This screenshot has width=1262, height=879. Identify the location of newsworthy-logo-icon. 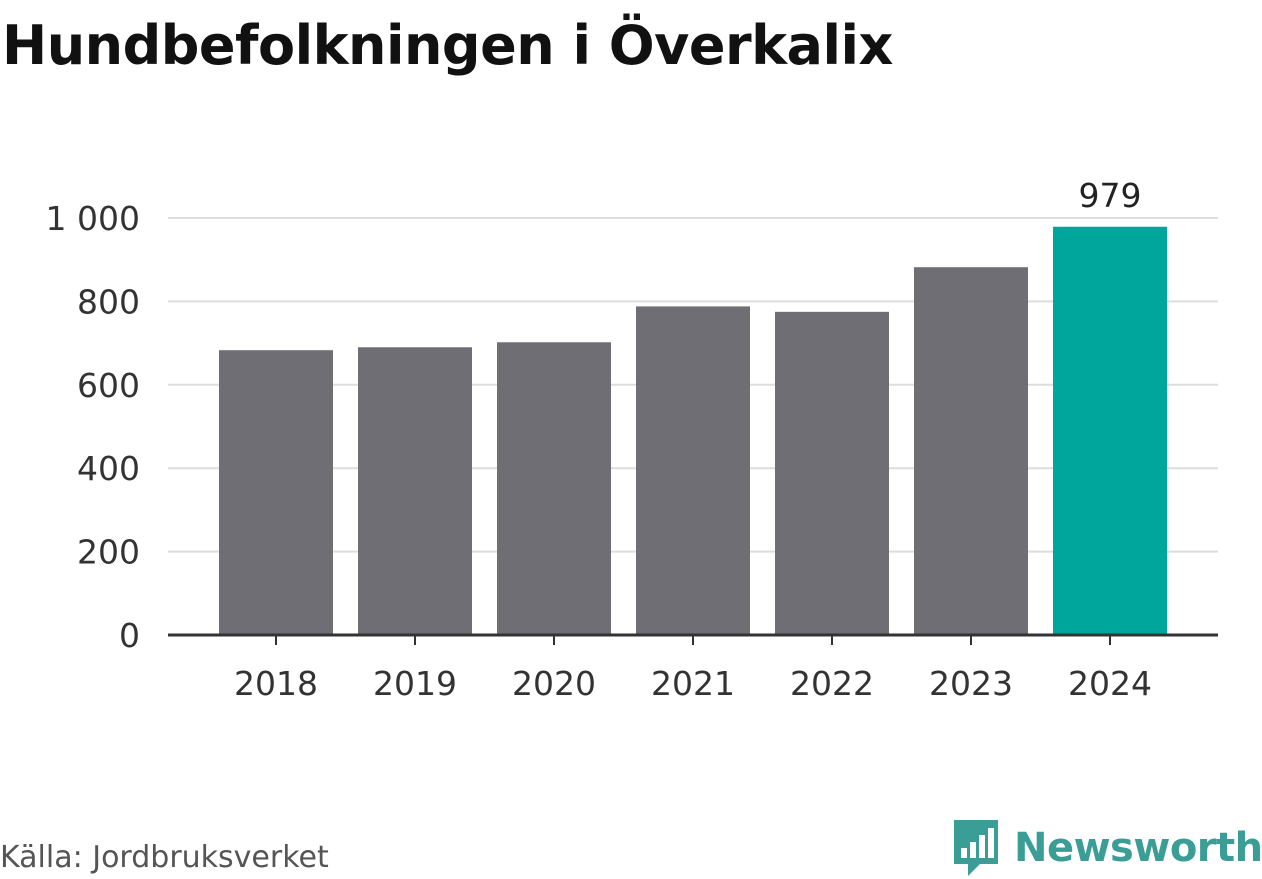
(976, 848).